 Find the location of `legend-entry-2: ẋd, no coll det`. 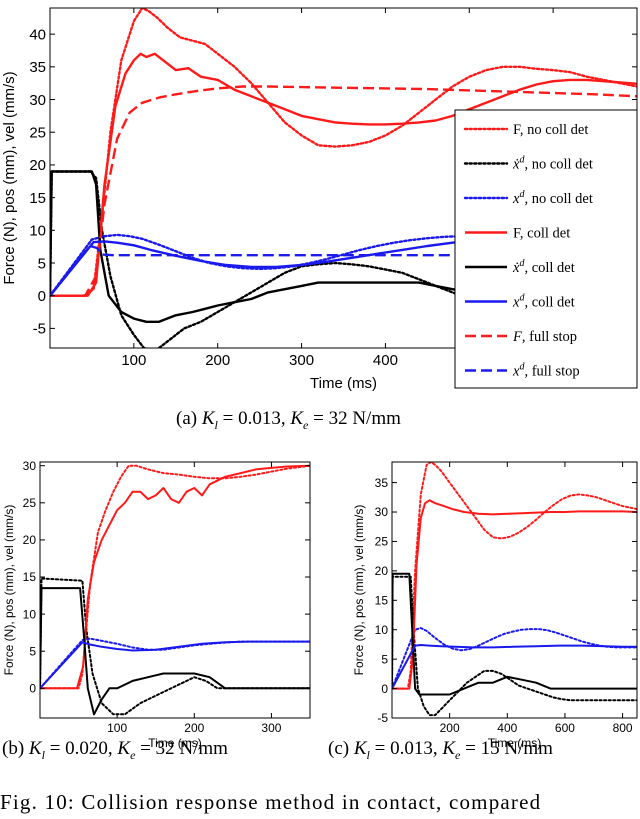

legend-entry-2: ẋd, no coll det is located at coordinates (552, 164).